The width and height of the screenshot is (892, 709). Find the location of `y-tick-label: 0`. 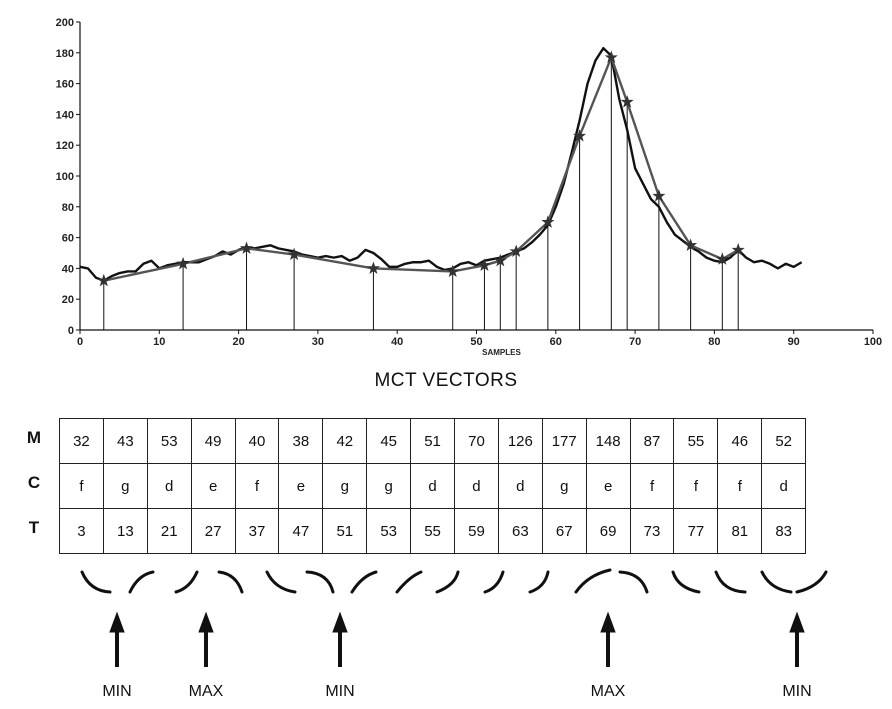

y-tick-label: 0 is located at coordinates (71, 331).